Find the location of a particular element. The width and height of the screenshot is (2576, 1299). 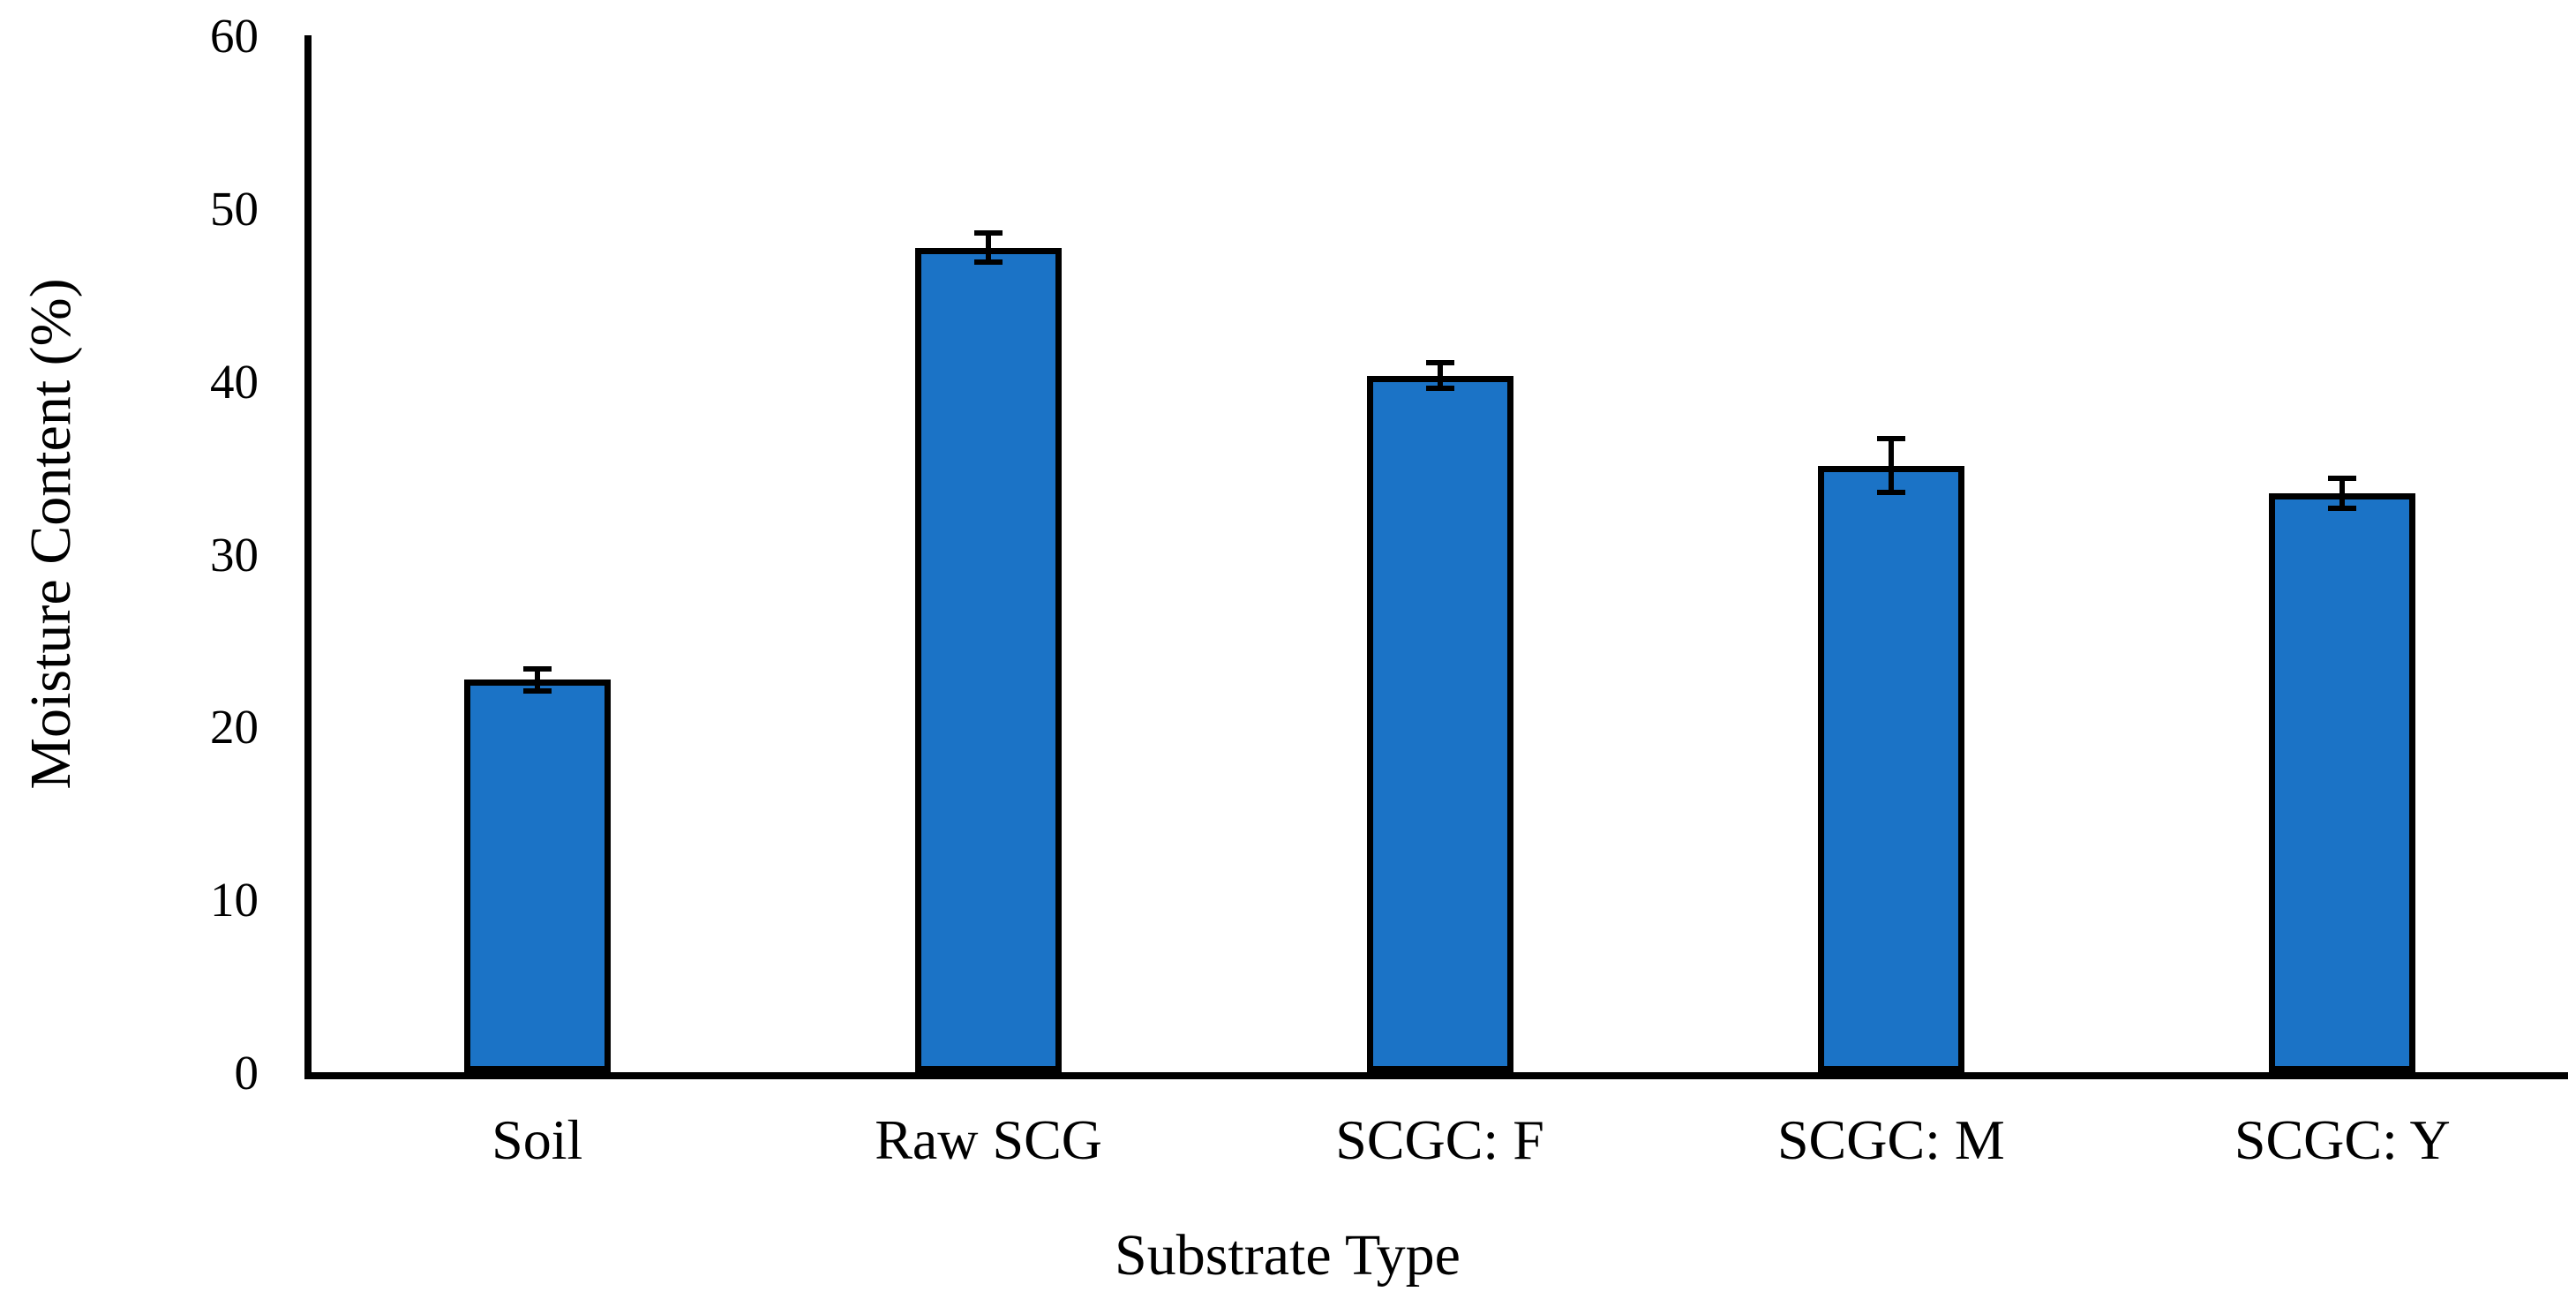

y-tick-label-20: 20 is located at coordinates (234, 727).